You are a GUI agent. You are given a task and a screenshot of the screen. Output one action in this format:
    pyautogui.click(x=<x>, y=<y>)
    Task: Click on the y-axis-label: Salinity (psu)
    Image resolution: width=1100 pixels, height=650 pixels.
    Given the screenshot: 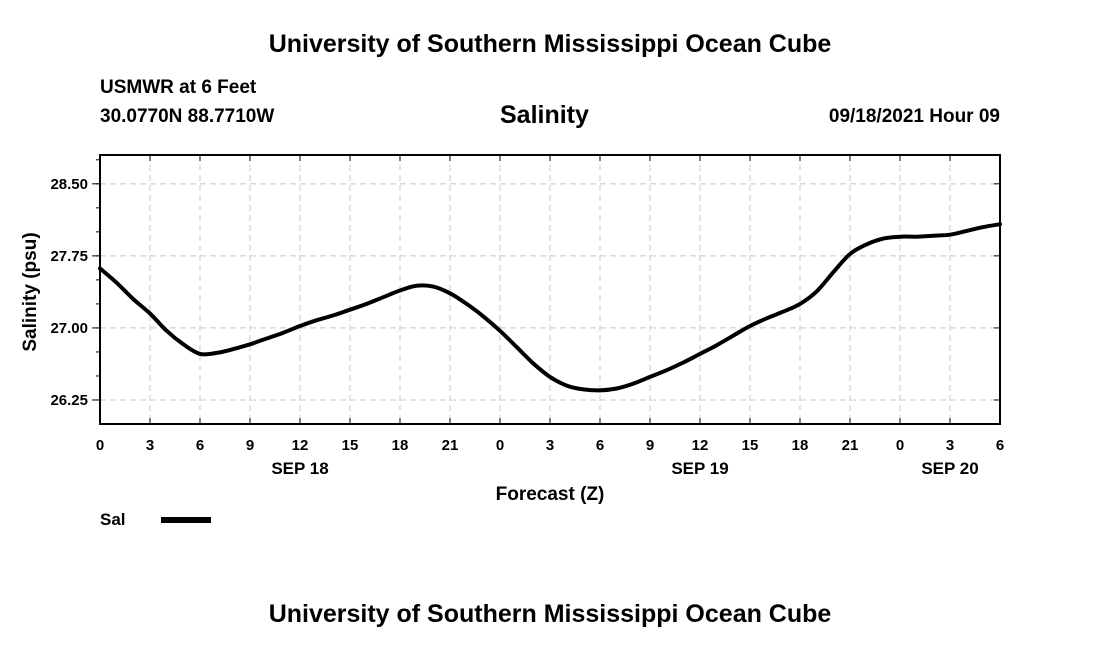 What is the action you would take?
    pyautogui.click(x=30, y=291)
    